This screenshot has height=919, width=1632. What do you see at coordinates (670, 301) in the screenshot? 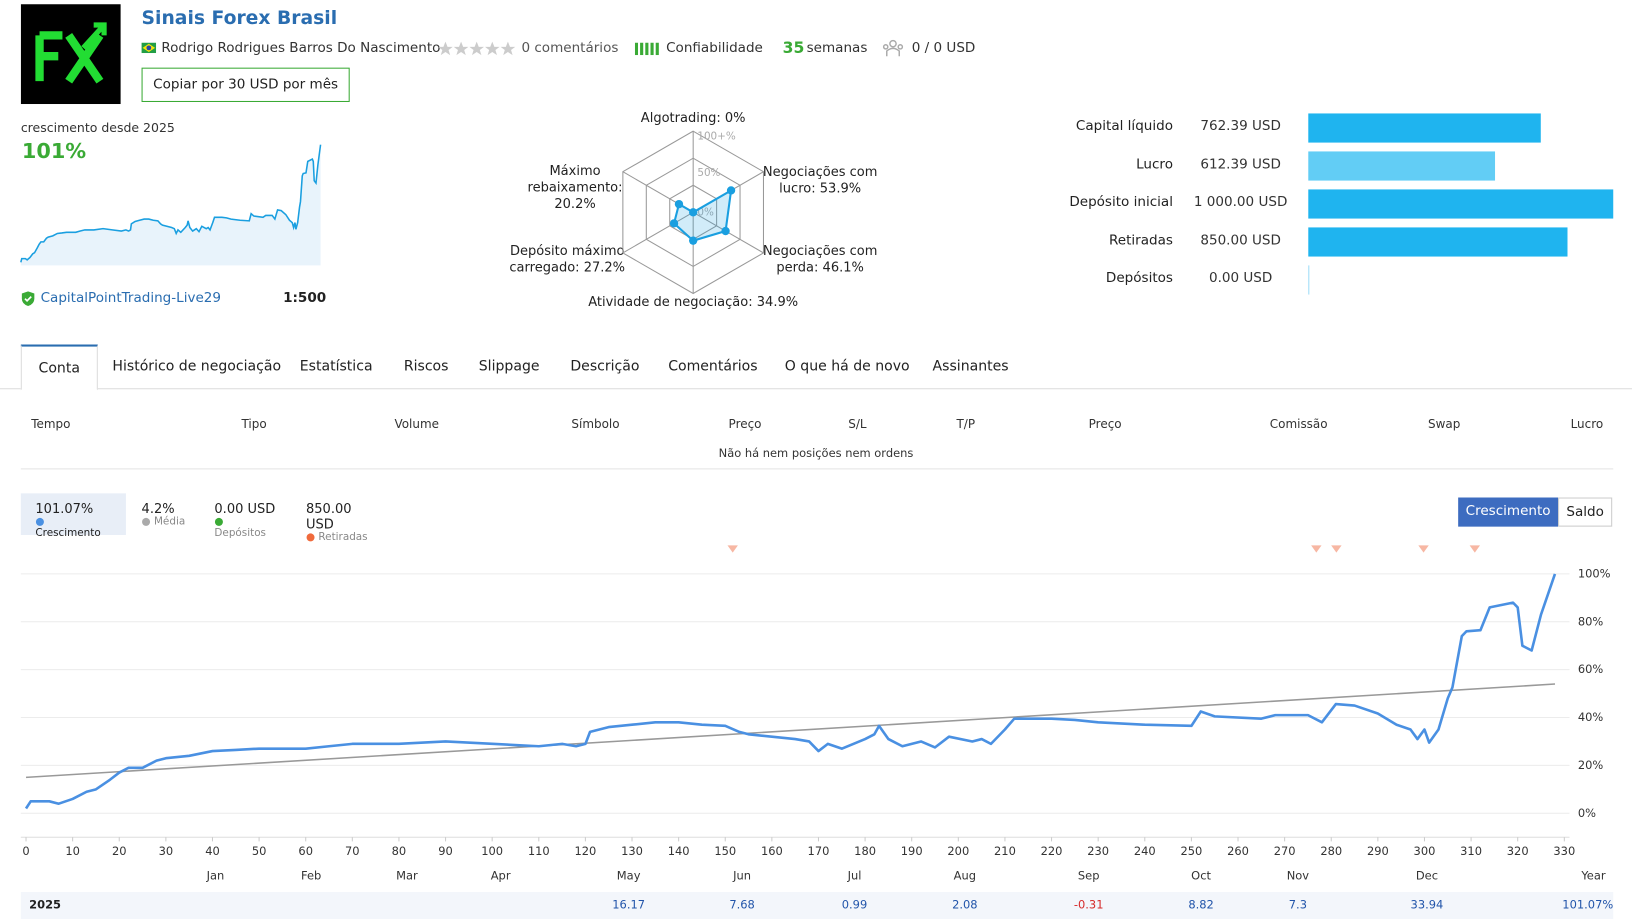
I see `radar-axis-label: Atividade de negociação:` at bounding box center [670, 301].